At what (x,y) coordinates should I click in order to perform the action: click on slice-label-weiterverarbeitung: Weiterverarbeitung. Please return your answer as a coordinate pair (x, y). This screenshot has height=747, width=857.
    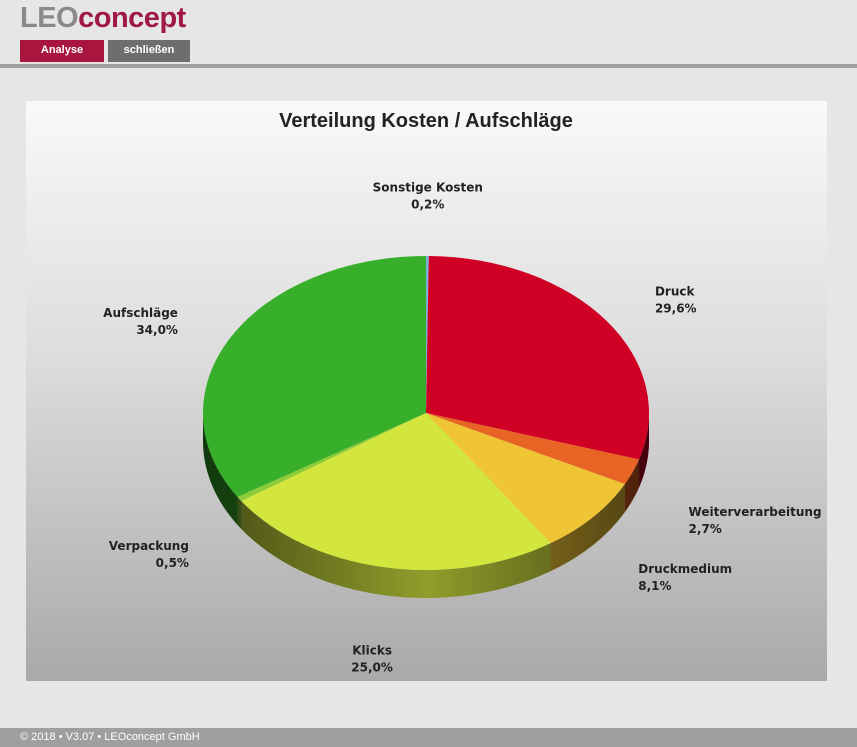
    Looking at the image, I should click on (755, 512).